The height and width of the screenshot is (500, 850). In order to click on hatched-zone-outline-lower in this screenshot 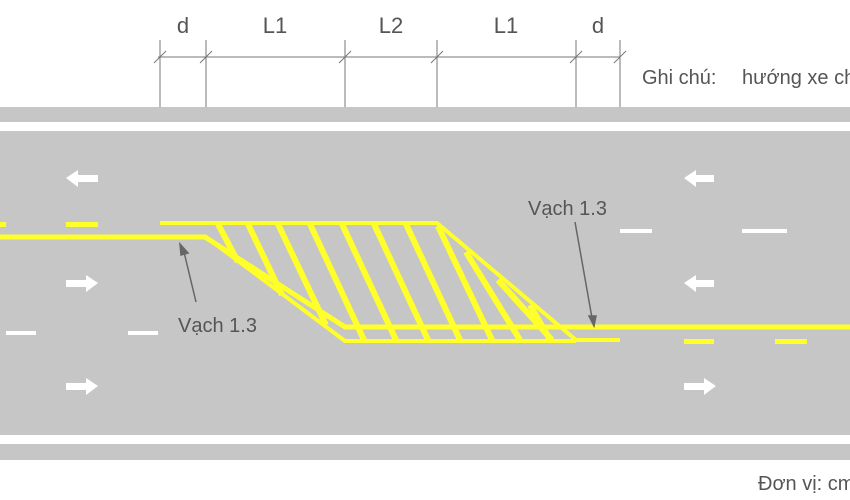, I will do `click(390, 289)`.